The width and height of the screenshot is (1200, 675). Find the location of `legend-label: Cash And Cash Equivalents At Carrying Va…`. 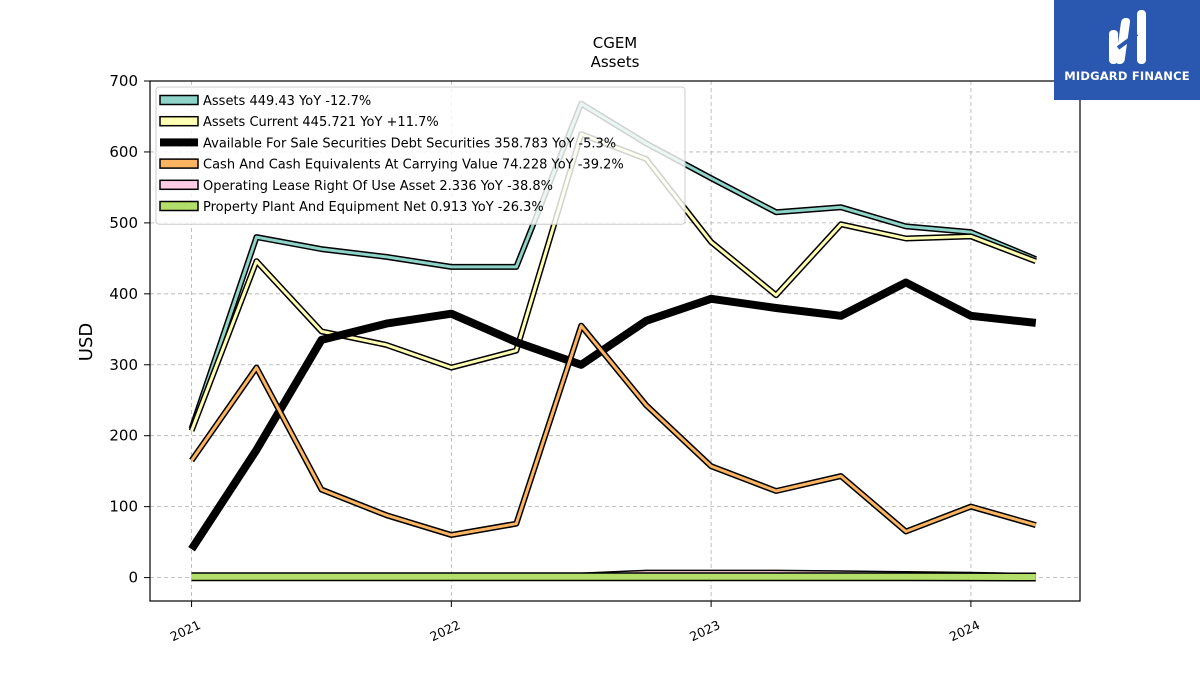

legend-label: Cash And Cash Equivalents At Carrying Va… is located at coordinates (413, 165).